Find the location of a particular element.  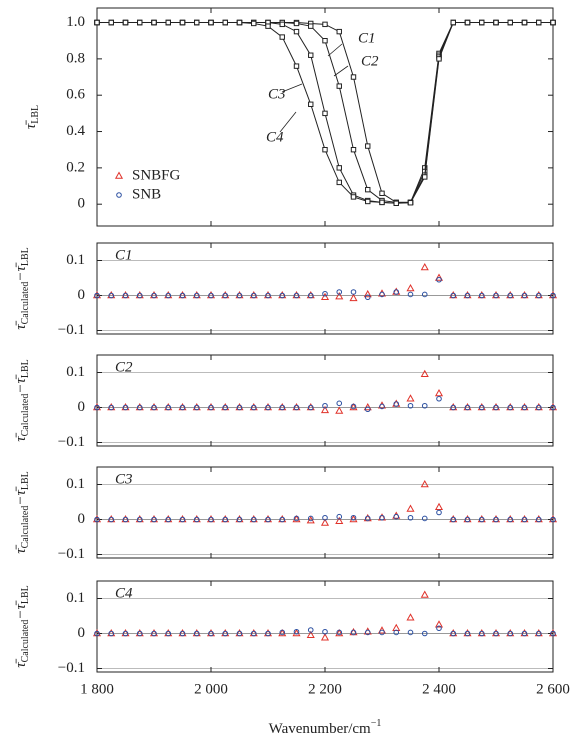

y-tick-label: −0.1 is located at coordinates (71, 554).